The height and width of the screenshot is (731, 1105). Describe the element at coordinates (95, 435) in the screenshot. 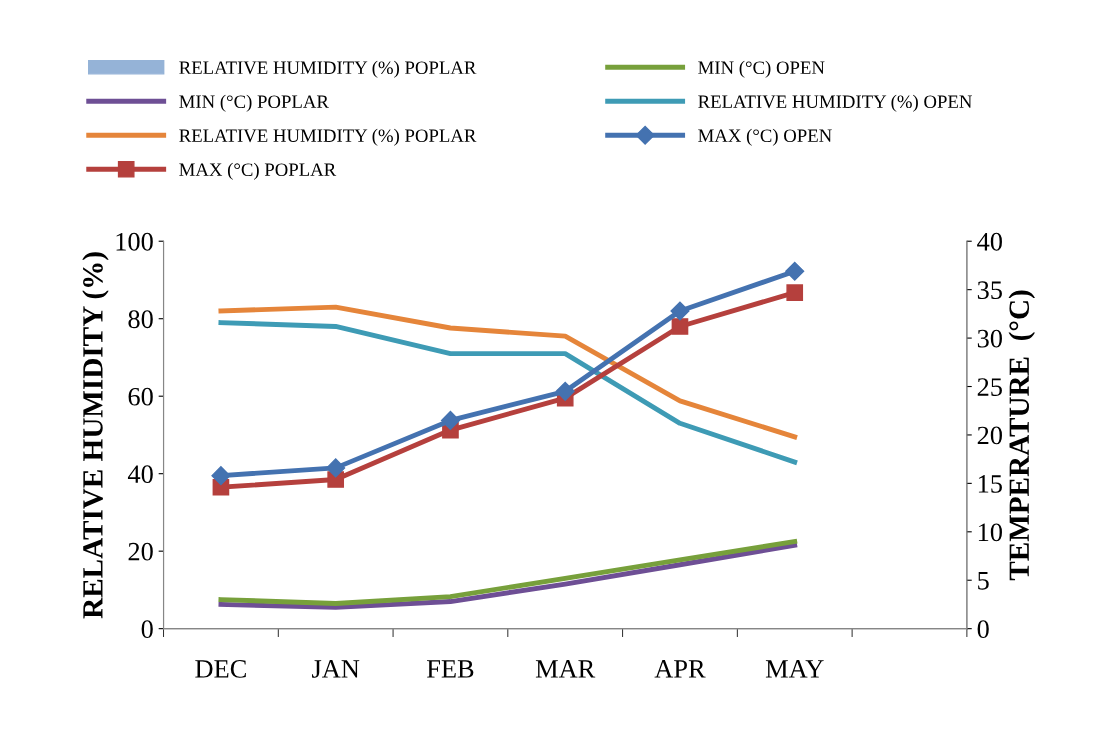

I see `y-axis-title: RELATIVE HUMIDITY (%)` at that location.